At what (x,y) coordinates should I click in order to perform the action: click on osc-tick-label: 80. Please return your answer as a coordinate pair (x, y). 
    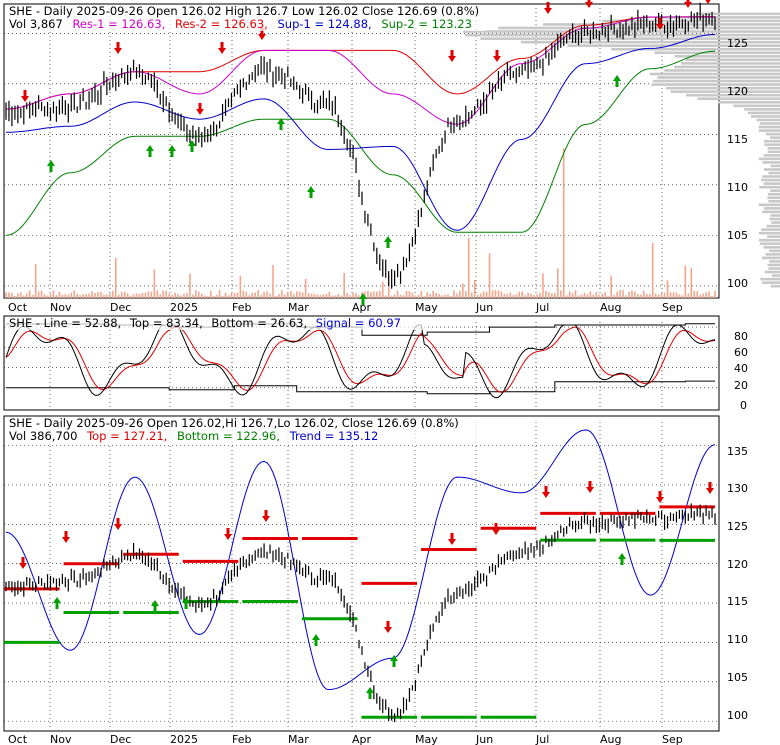
    Looking at the image, I should click on (741, 336).